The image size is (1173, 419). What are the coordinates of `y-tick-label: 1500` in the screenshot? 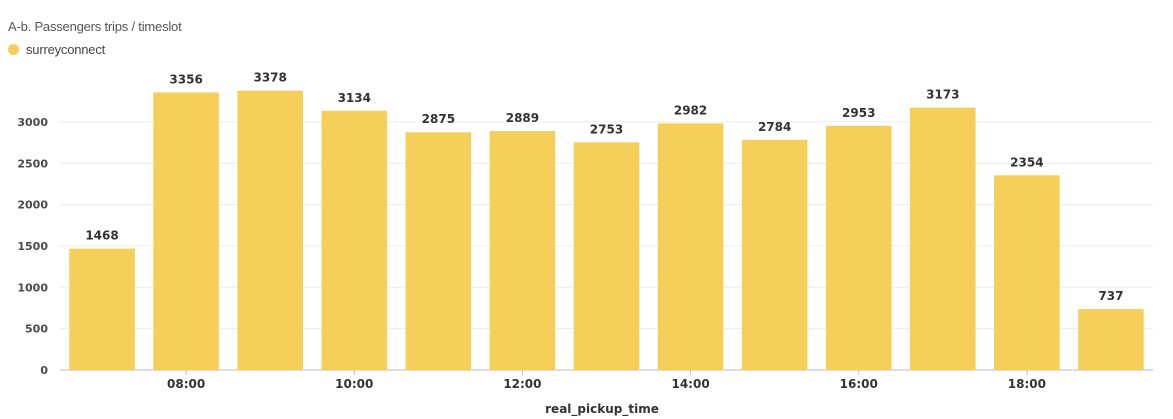 It's located at (32, 246).